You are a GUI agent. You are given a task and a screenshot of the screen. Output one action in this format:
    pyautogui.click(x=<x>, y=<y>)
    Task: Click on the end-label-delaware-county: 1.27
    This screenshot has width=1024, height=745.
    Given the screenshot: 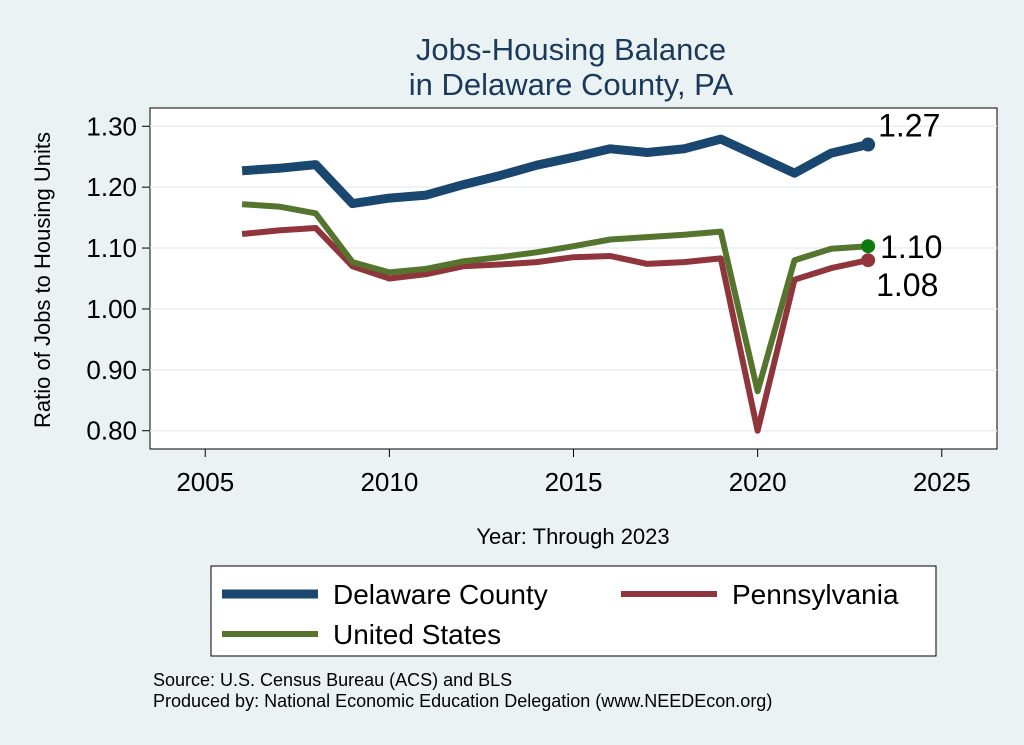 What is the action you would take?
    pyautogui.click(x=909, y=126)
    